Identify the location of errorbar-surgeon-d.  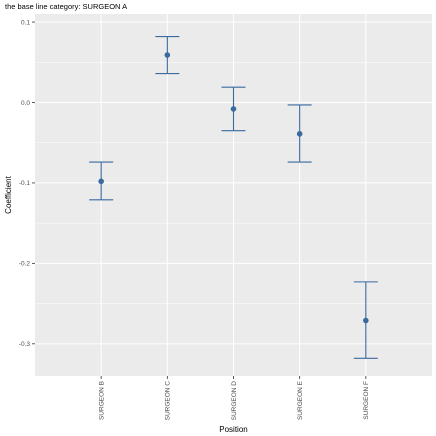
(233, 109).